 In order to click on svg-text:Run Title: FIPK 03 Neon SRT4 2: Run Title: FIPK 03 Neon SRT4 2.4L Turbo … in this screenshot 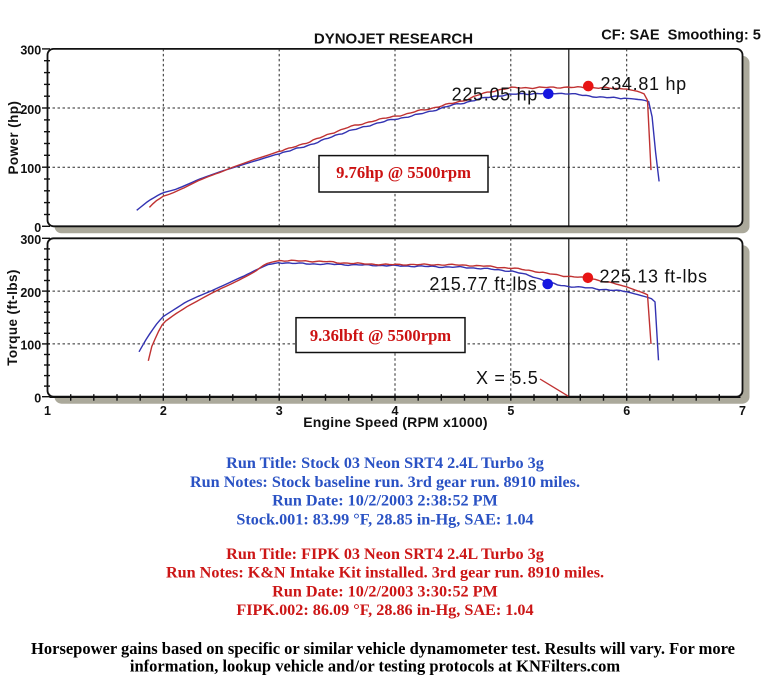, I will do `click(385, 554)`.